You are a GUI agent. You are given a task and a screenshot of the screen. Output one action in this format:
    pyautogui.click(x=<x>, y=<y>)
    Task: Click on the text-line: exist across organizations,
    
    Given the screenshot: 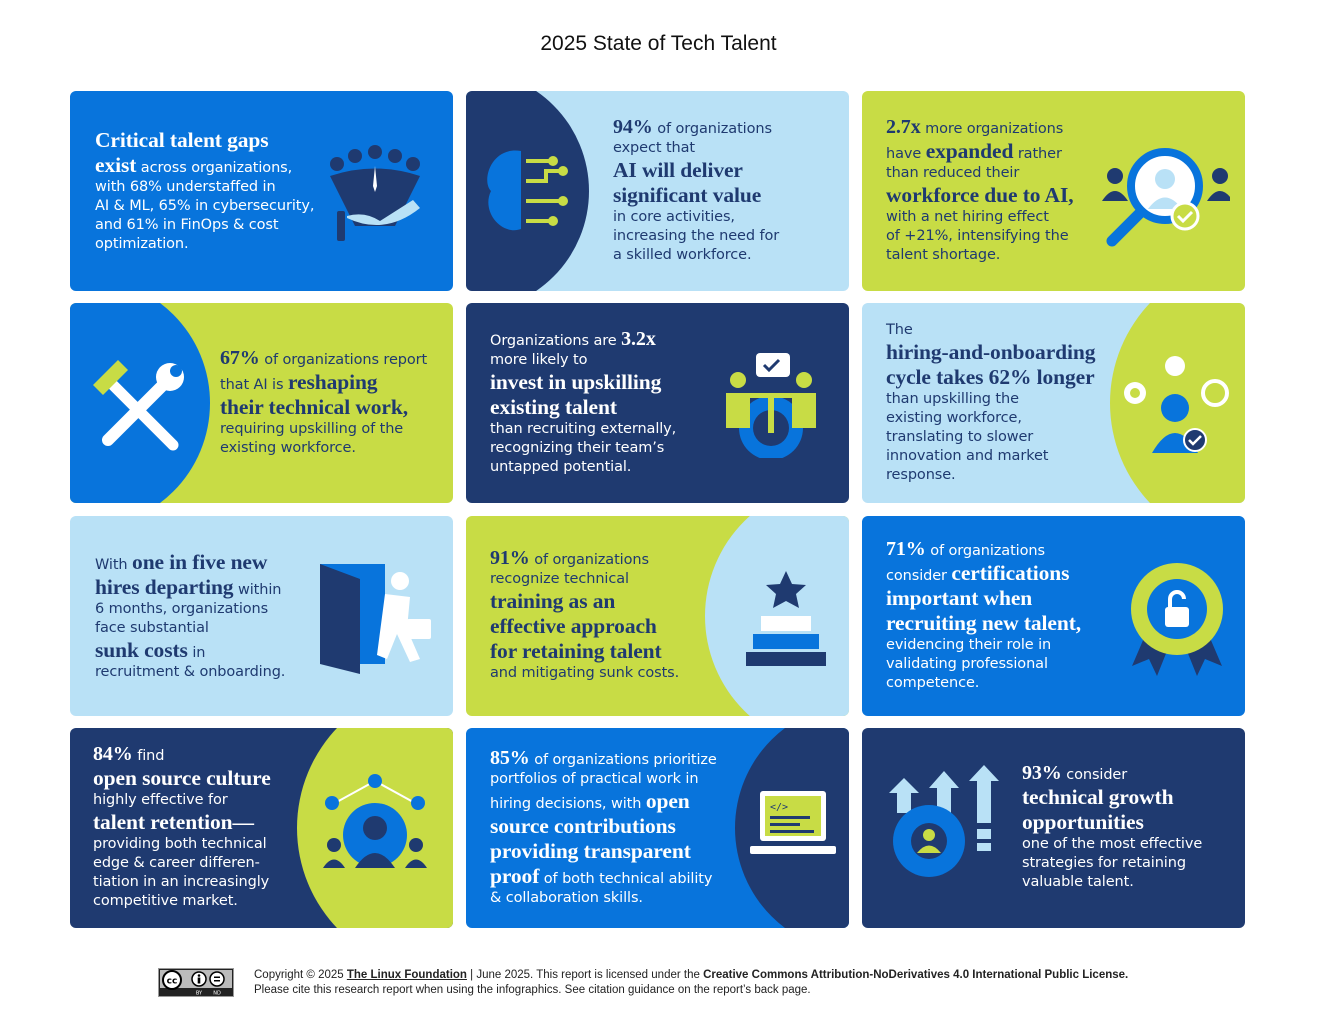 What is the action you would take?
    pyautogui.click(x=204, y=165)
    